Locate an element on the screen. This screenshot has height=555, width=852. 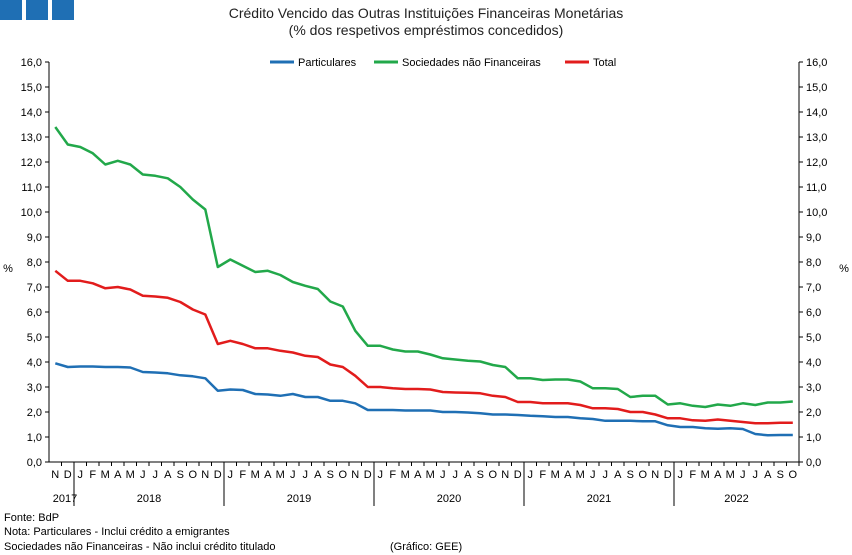
y-tick-label-right: 7,0 is located at coordinates (813, 288).